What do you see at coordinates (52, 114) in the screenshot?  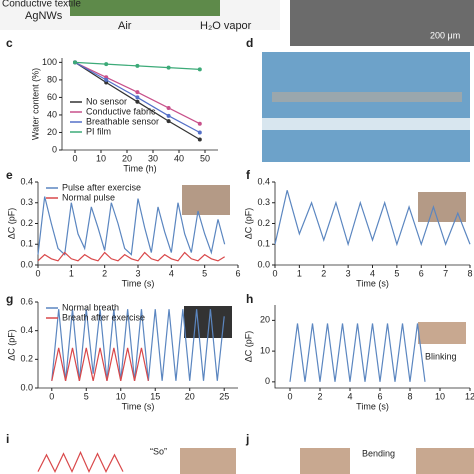 I see `y-tick-label: 40` at bounding box center [52, 114].